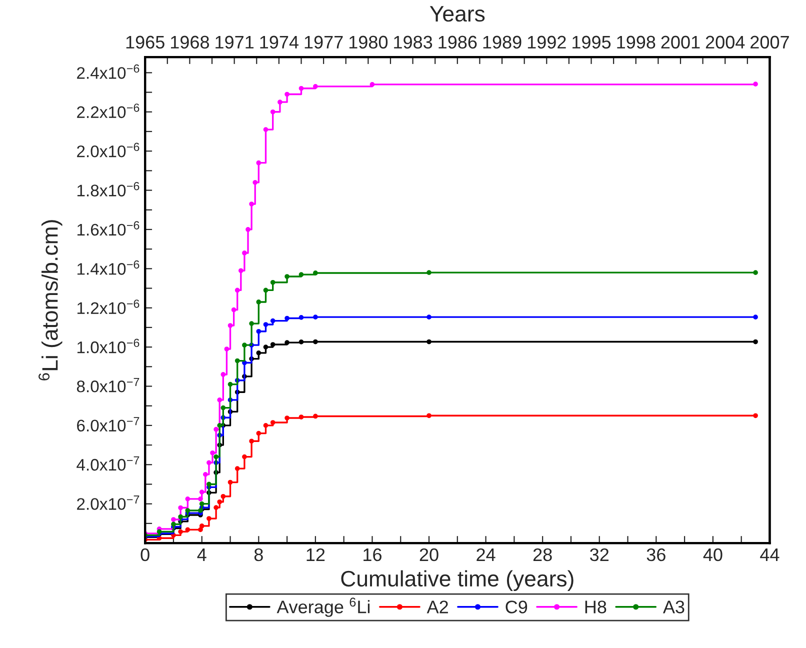 The image size is (806, 648). I want to click on legend-label: H8, so click(595, 607).